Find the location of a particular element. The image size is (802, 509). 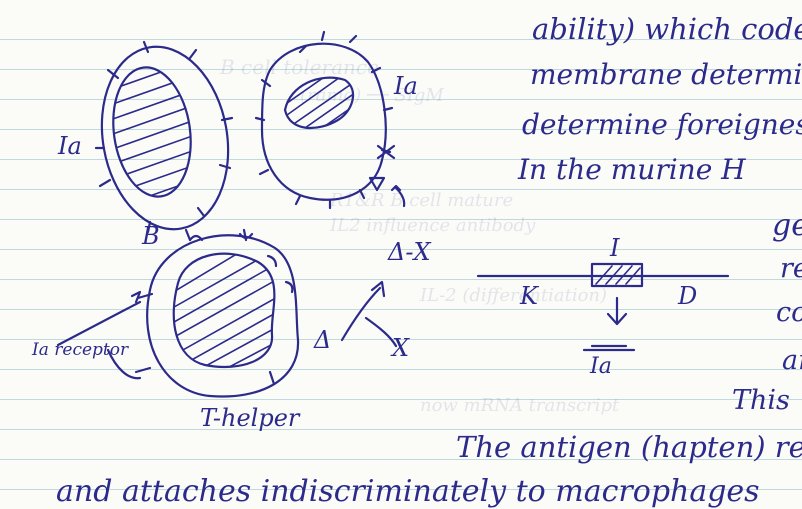

note-line-6: re is located at coordinates (791, 268).